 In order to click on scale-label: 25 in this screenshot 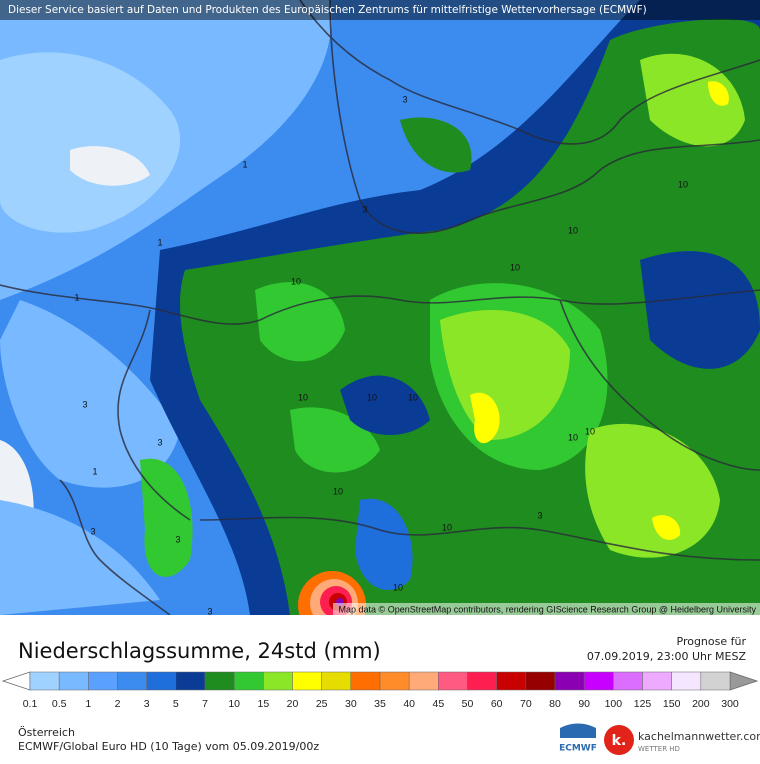, I will do `click(322, 704)`.